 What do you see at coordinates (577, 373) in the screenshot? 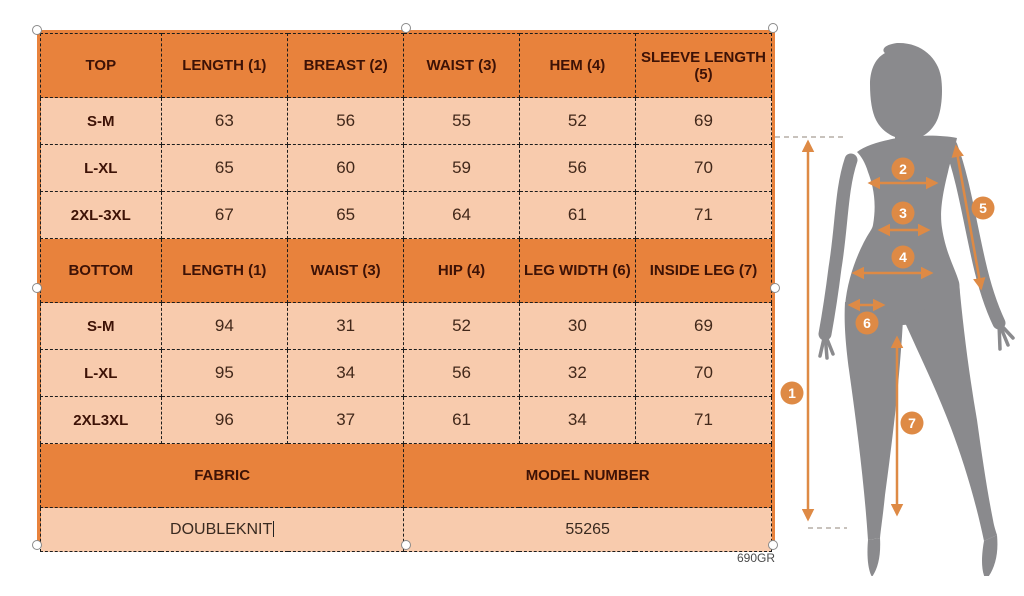
I see `data-cell: 32` at bounding box center [577, 373].